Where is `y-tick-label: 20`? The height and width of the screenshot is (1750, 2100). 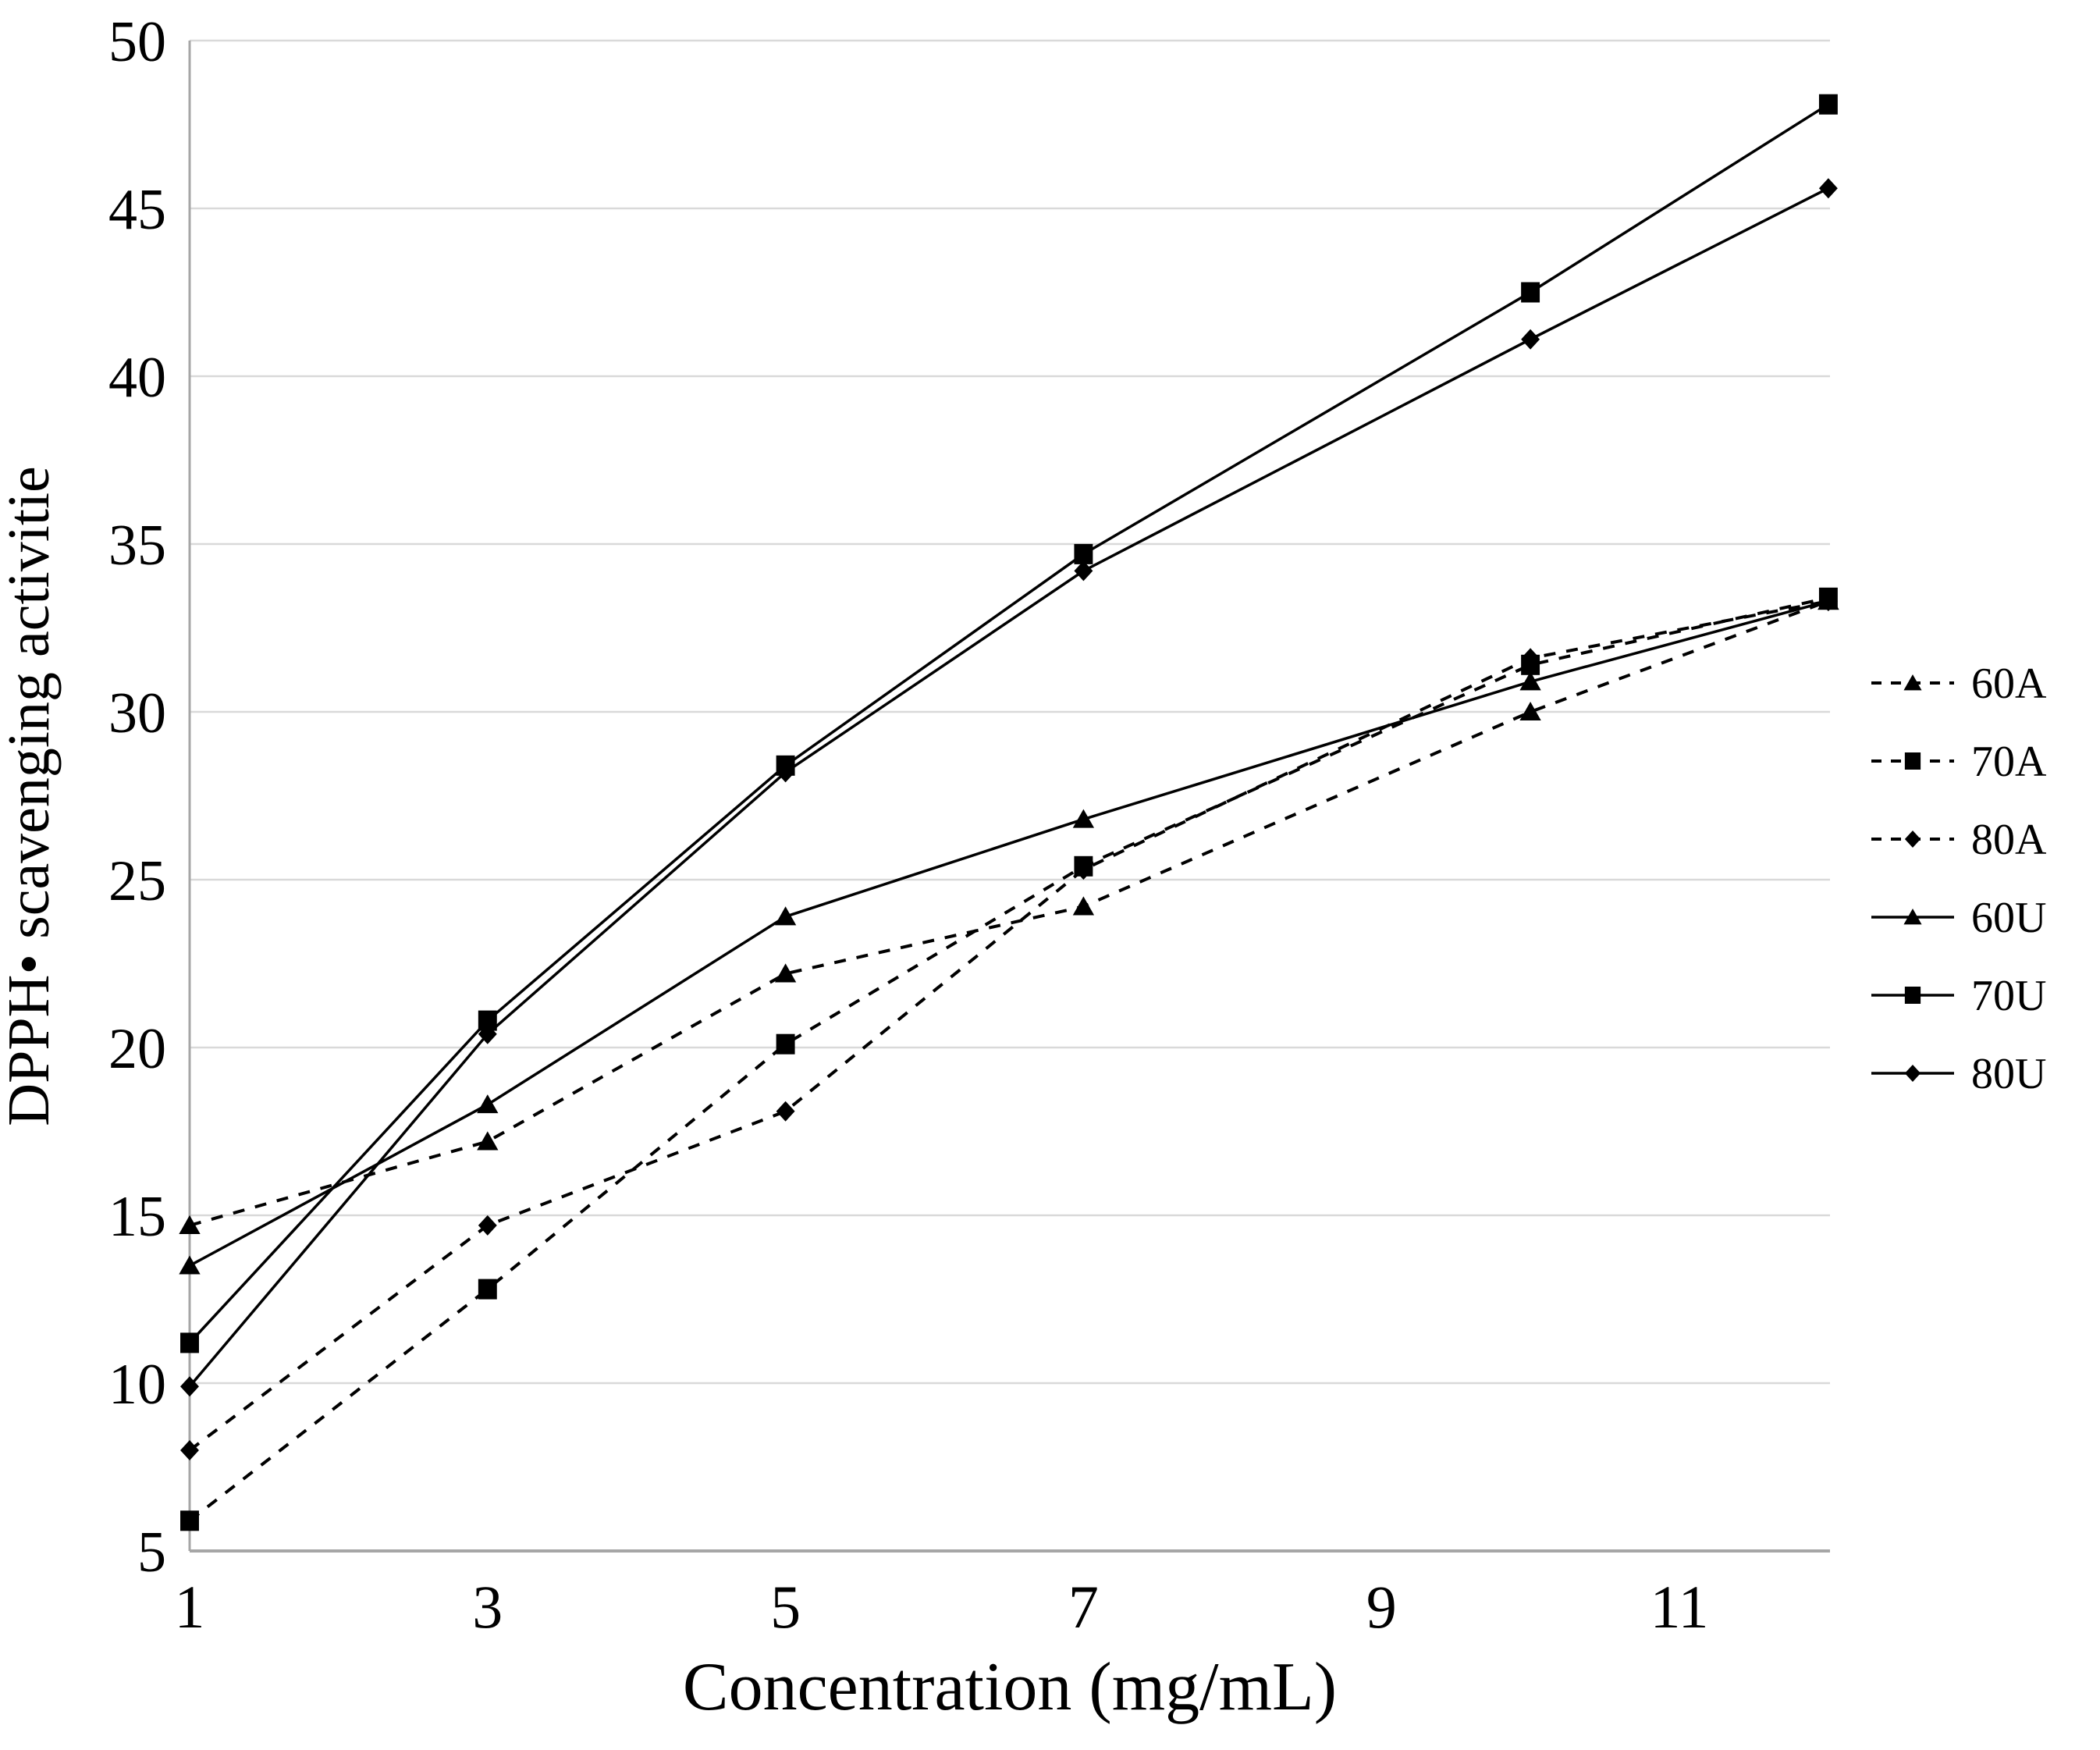
y-tick-label: 20 is located at coordinates (137, 1049).